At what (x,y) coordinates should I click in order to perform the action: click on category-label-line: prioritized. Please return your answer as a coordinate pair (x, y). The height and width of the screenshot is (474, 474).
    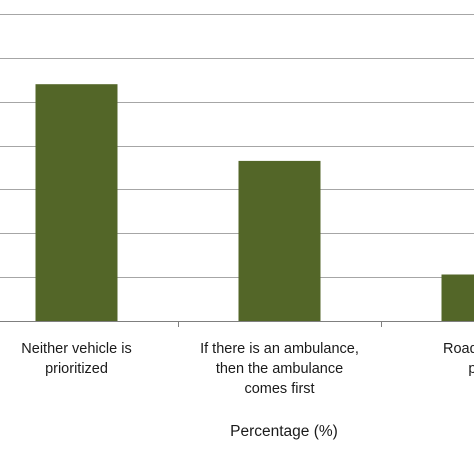
    Looking at the image, I should click on (76, 369).